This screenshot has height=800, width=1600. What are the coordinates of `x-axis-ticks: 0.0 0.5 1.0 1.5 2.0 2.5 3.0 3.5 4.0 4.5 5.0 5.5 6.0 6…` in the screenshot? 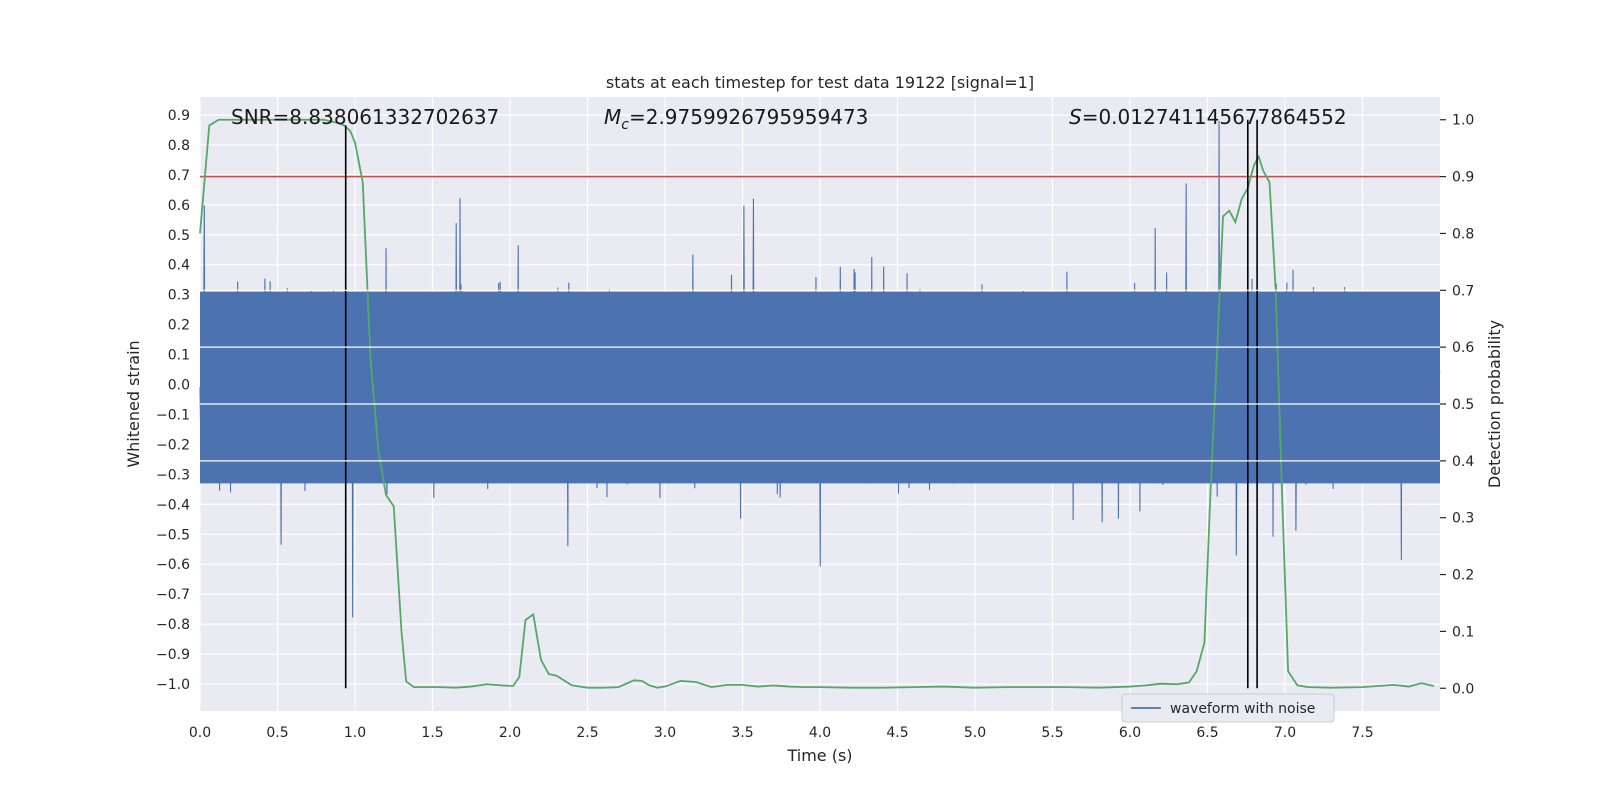 It's located at (781, 733).